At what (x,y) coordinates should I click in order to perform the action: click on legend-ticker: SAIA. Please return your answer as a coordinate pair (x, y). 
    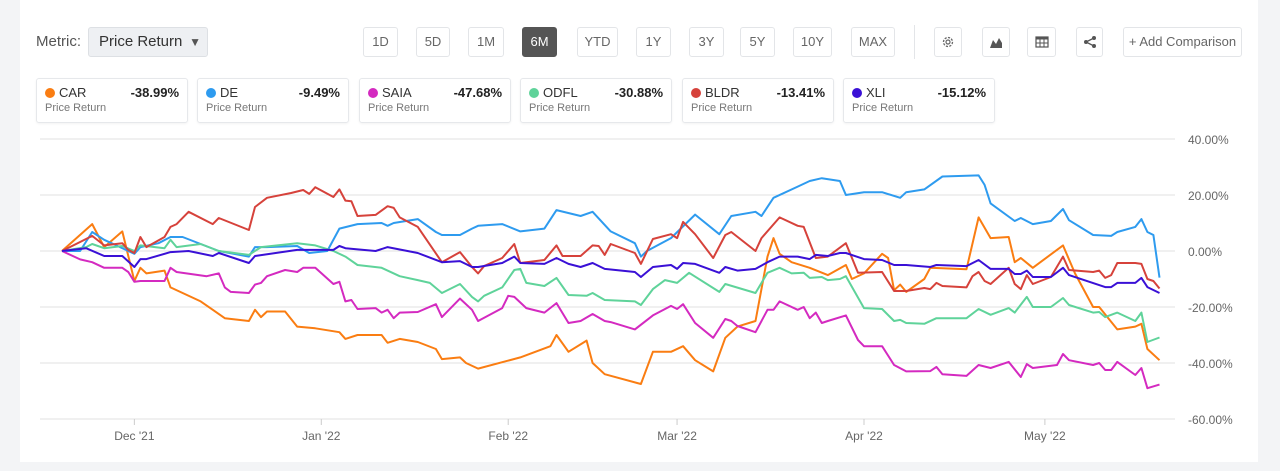
    Looking at the image, I should click on (397, 92).